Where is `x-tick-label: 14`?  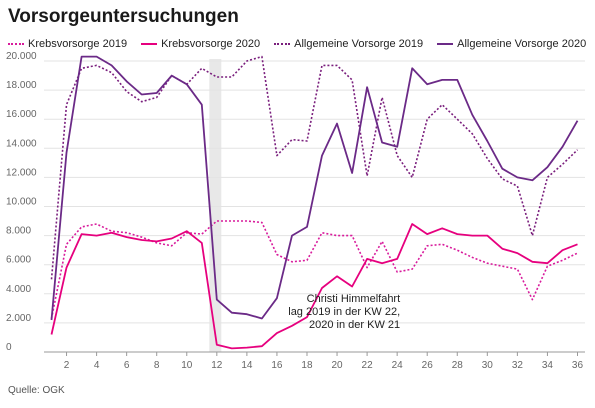
x-tick-label: 14 is located at coordinates (247, 365).